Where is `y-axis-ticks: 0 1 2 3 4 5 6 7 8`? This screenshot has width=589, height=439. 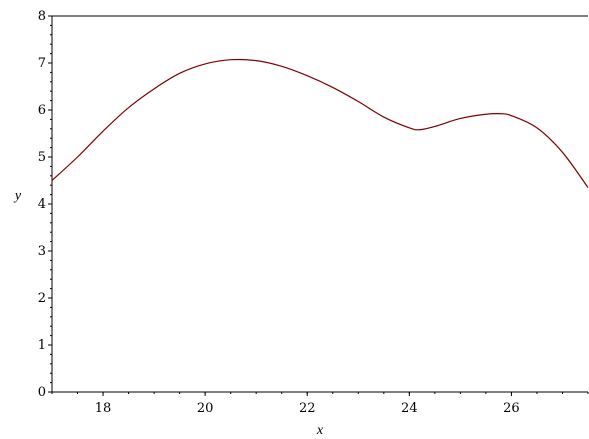 y-axis-ticks: 0 1 2 3 4 5 6 7 8 is located at coordinates (45, 204).